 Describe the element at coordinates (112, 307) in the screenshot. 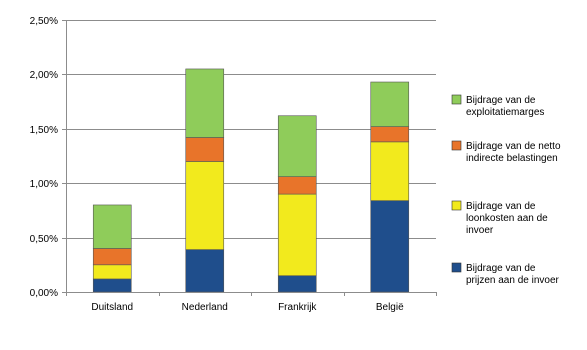

I see `x-tick-label: Duitsland` at that location.